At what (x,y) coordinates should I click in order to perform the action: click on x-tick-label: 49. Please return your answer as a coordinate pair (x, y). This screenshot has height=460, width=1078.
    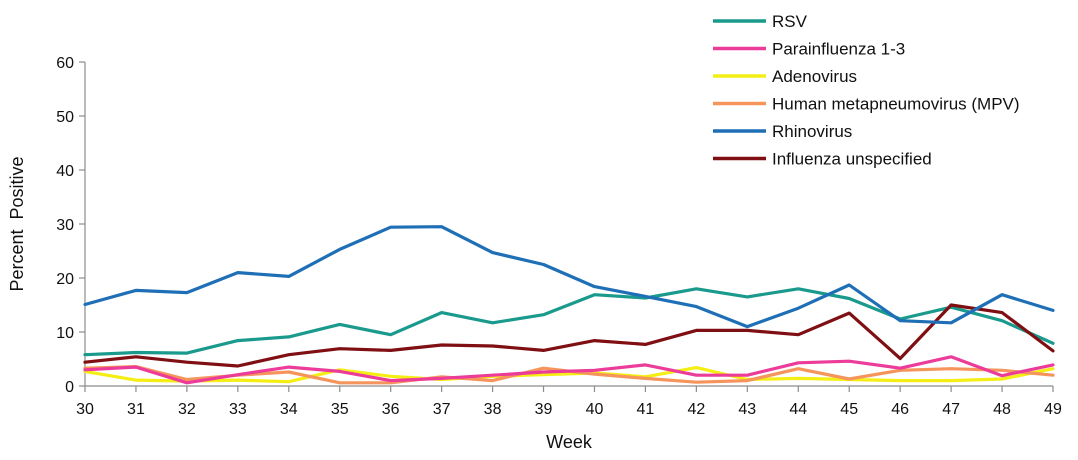
    Looking at the image, I should click on (1053, 409).